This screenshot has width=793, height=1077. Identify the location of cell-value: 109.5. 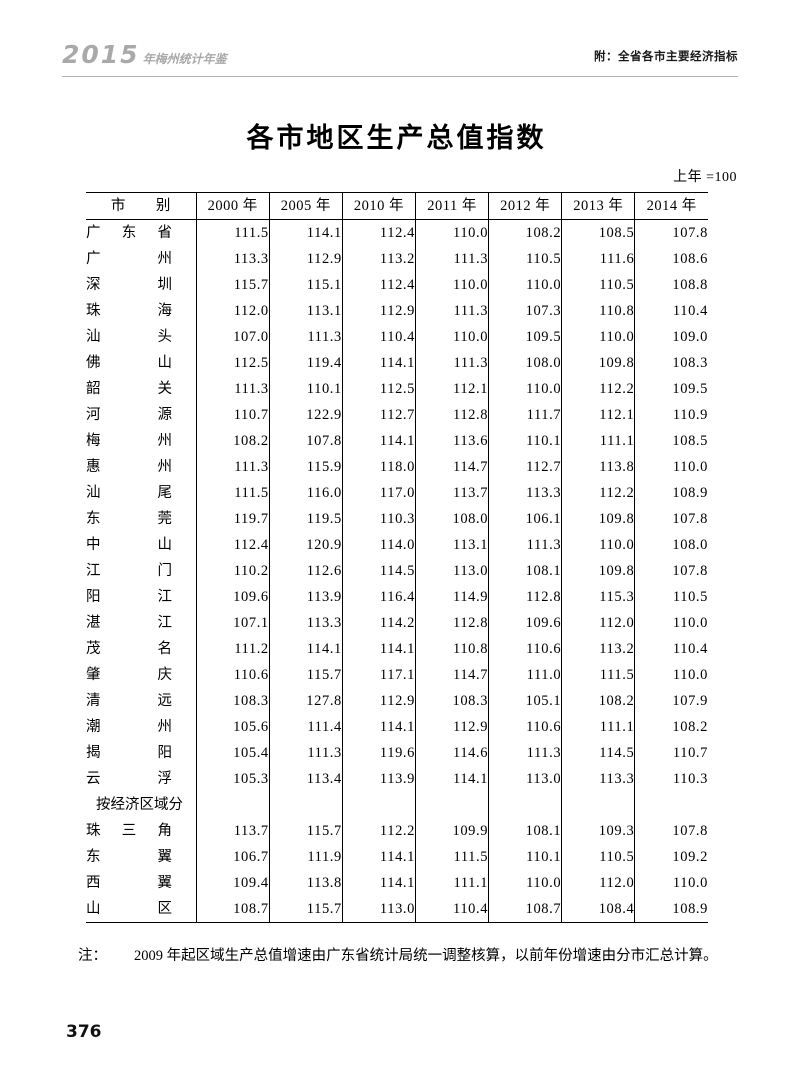
(671, 389).